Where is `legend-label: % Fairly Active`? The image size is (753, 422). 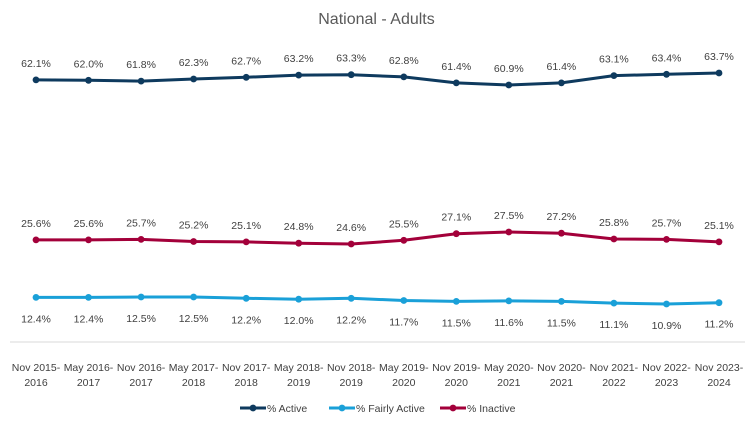 legend-label: % Fairly Active is located at coordinates (390, 409).